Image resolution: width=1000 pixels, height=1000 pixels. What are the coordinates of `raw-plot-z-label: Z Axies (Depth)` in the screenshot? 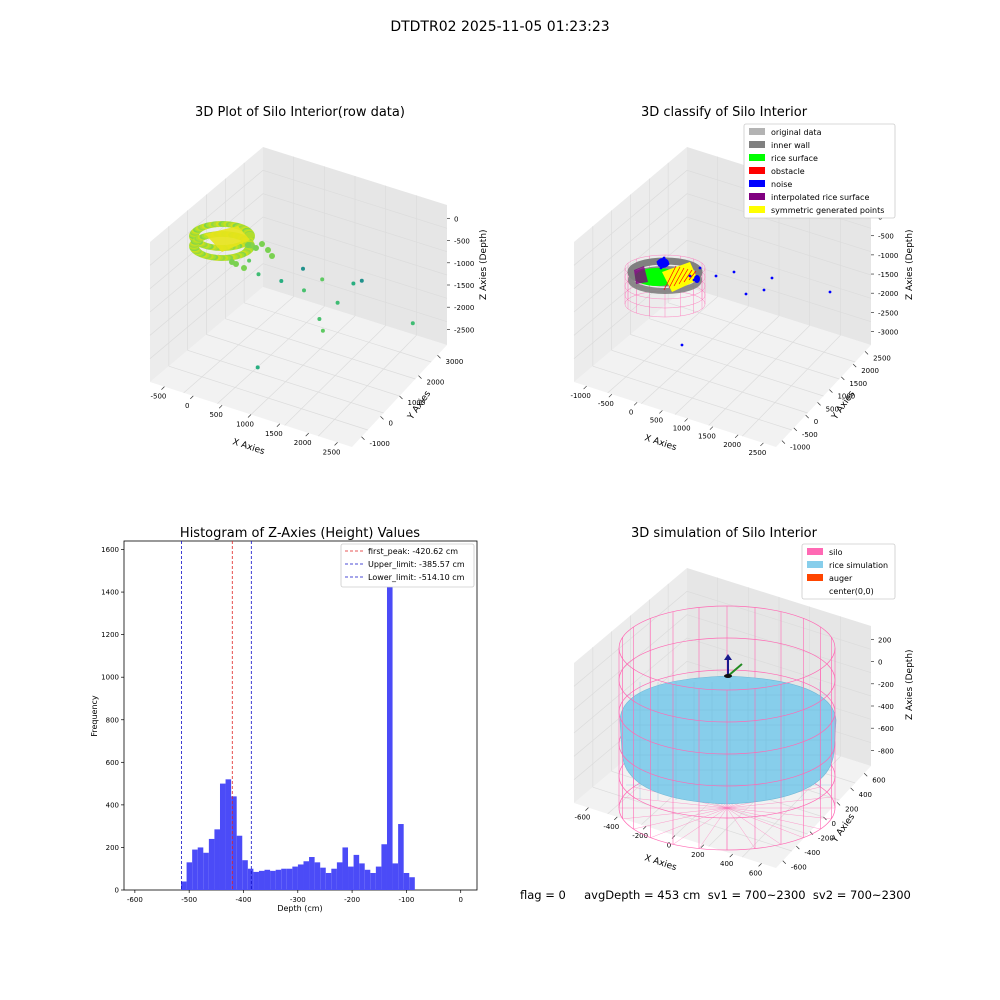 It's located at (484, 264).